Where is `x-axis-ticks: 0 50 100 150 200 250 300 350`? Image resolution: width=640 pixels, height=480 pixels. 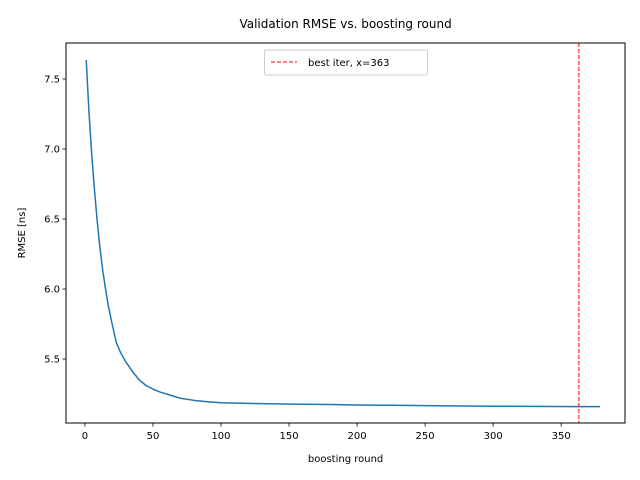
x-axis-ticks: 0 50 100 150 200 250 300 350 is located at coordinates (326, 432).